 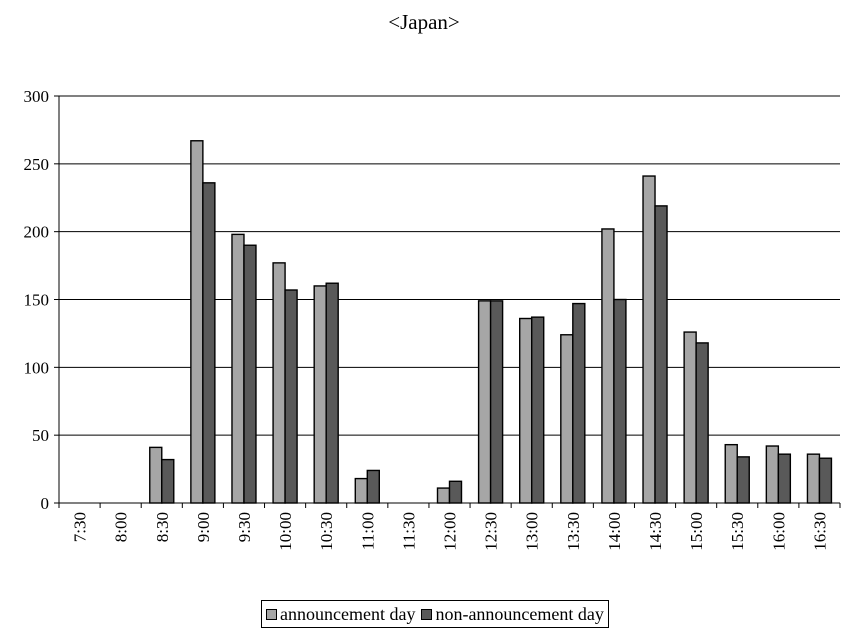 I want to click on bar-announcement-15:30, so click(x=731, y=473).